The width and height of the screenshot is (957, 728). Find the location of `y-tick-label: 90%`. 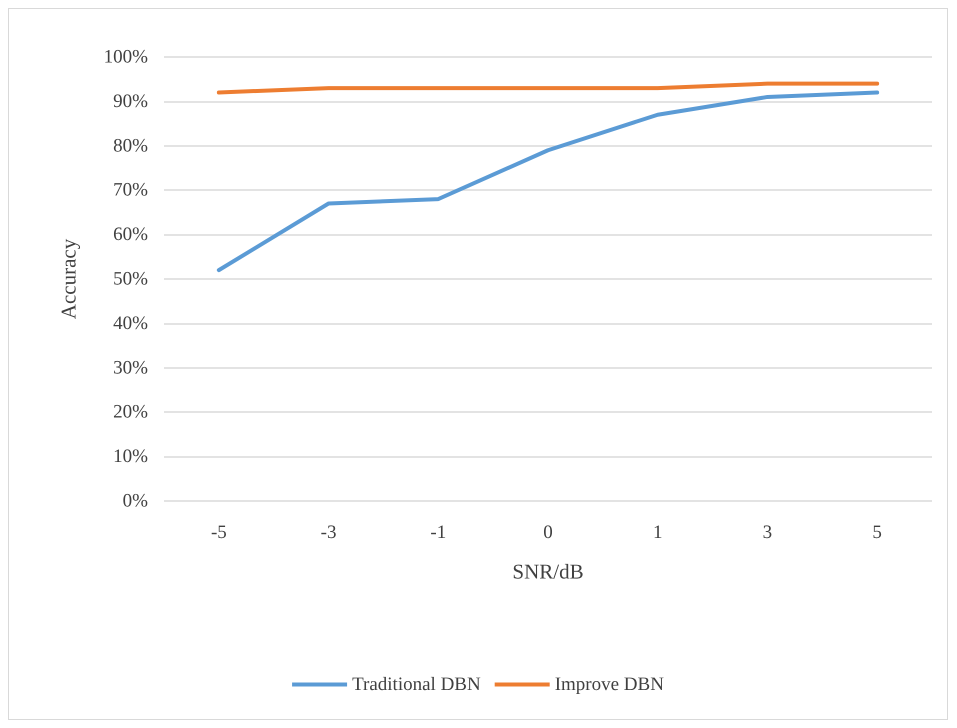

y-tick-label: 90% is located at coordinates (130, 101).